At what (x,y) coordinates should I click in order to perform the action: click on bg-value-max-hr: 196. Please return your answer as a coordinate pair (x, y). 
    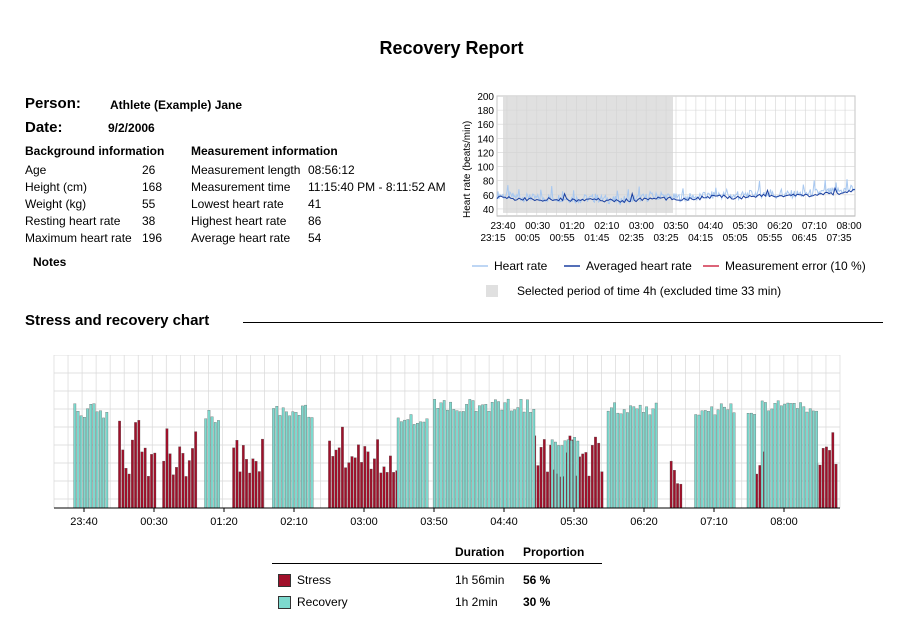
    Looking at the image, I should click on (152, 238).